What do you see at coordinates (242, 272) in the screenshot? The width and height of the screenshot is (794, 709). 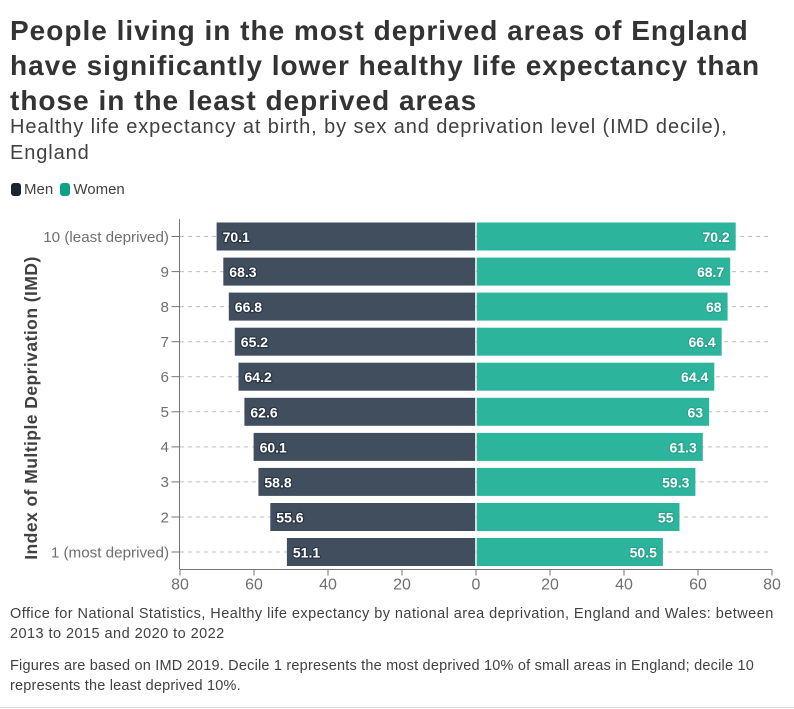 I see `svg-text: 68.3` at bounding box center [242, 272].